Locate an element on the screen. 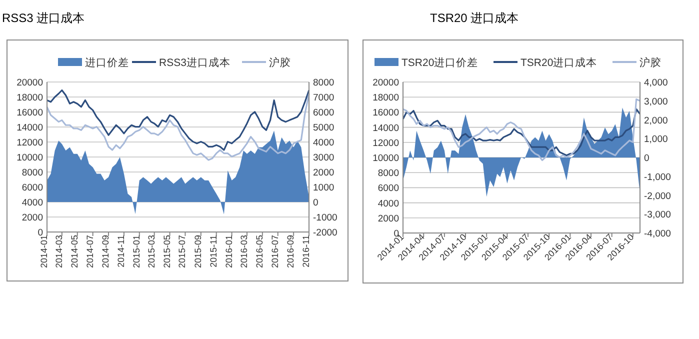 This screenshot has width=699, height=339. y2-tick-label: -1,000 is located at coordinates (657, 177).